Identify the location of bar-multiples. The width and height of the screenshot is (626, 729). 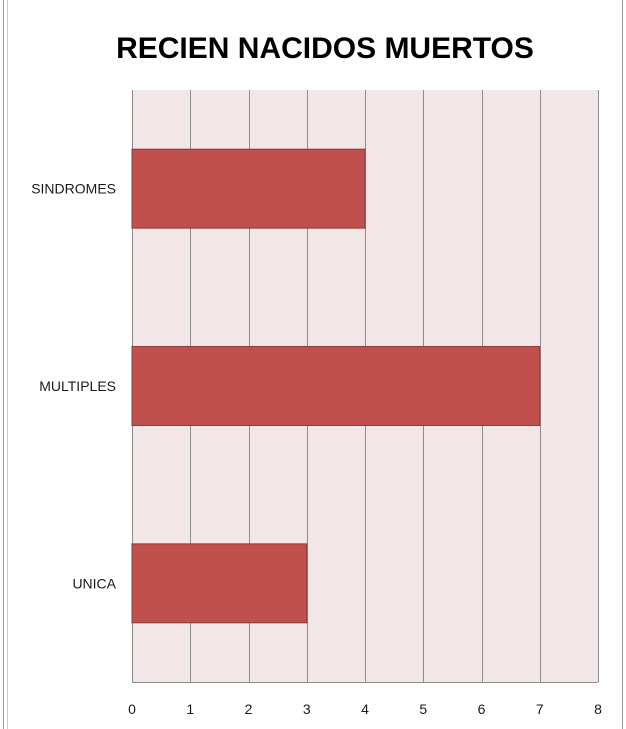
(336, 386).